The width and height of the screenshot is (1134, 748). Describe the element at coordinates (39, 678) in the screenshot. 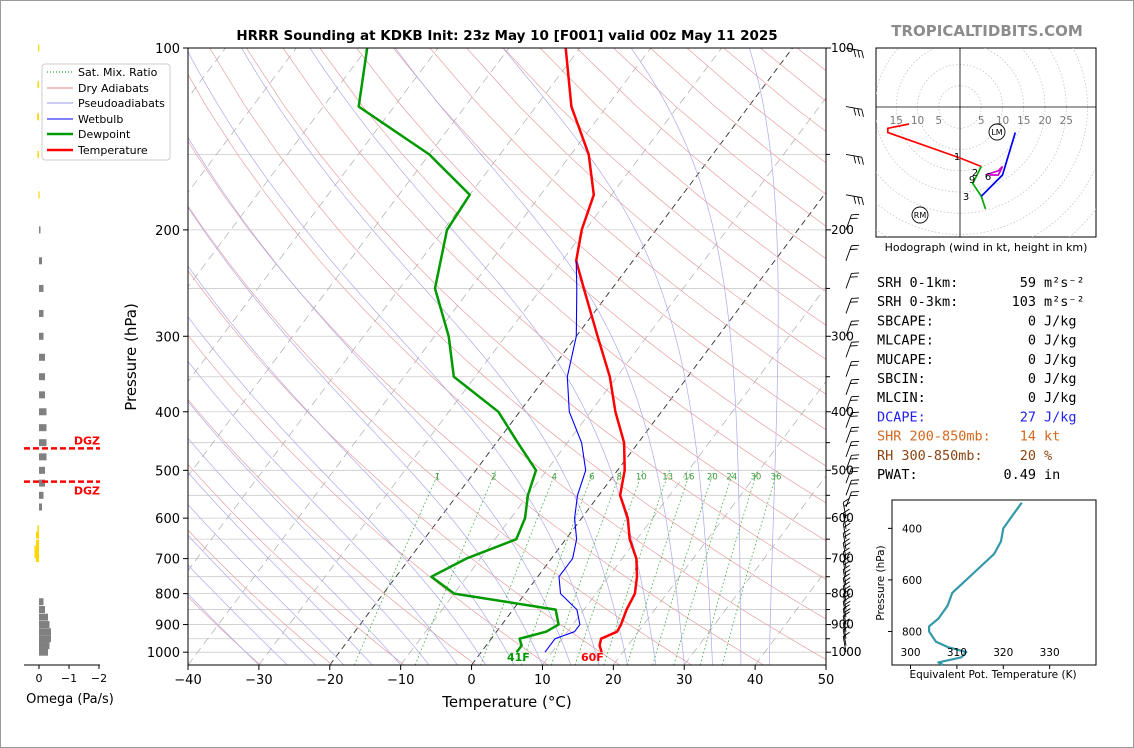

I see `omega-tick-label-0: 0` at that location.